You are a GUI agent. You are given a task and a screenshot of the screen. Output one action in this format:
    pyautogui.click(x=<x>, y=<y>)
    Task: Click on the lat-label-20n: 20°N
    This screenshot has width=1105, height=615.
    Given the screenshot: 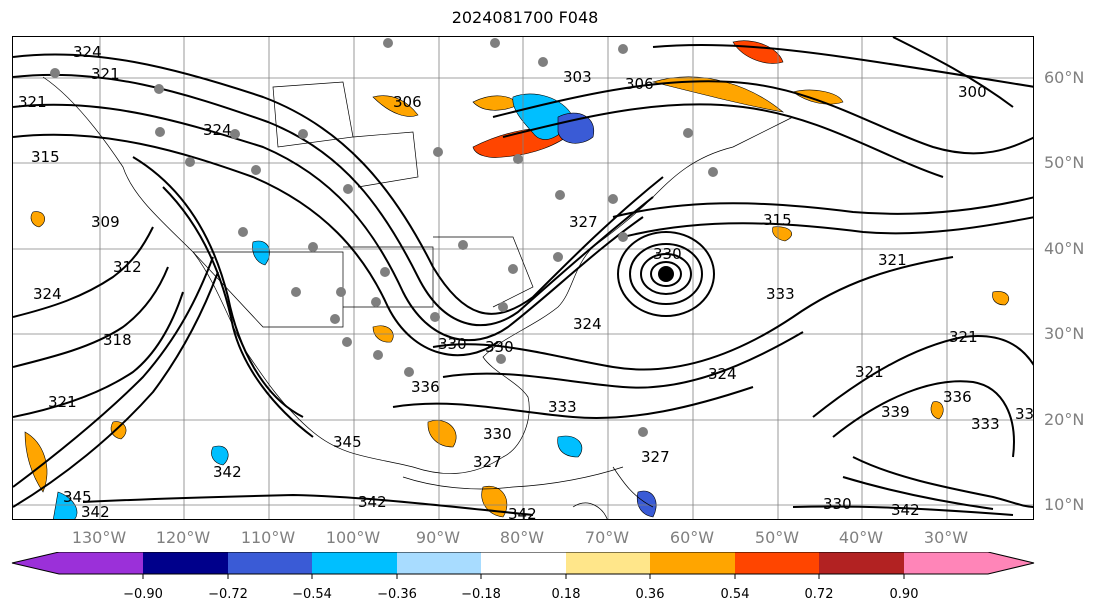 What is the action you would take?
    pyautogui.click(x=1064, y=419)
    